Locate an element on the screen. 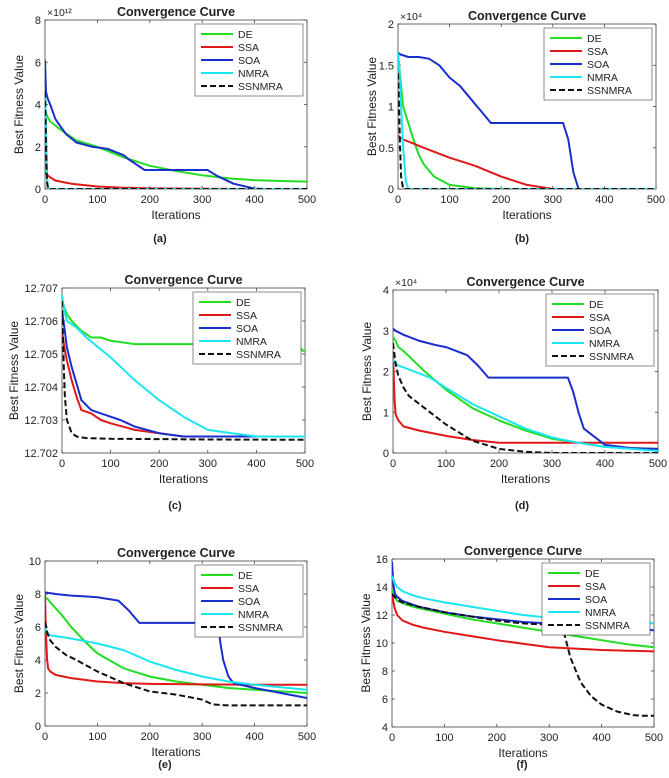 Image resolution: width=669 pixels, height=778 pixels. y-tick-label: 12.705 is located at coordinates (41, 355).